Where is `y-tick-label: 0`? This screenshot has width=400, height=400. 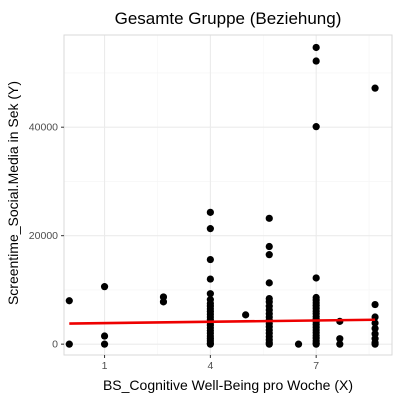 y-tick-label: 0 is located at coordinates (55, 345).